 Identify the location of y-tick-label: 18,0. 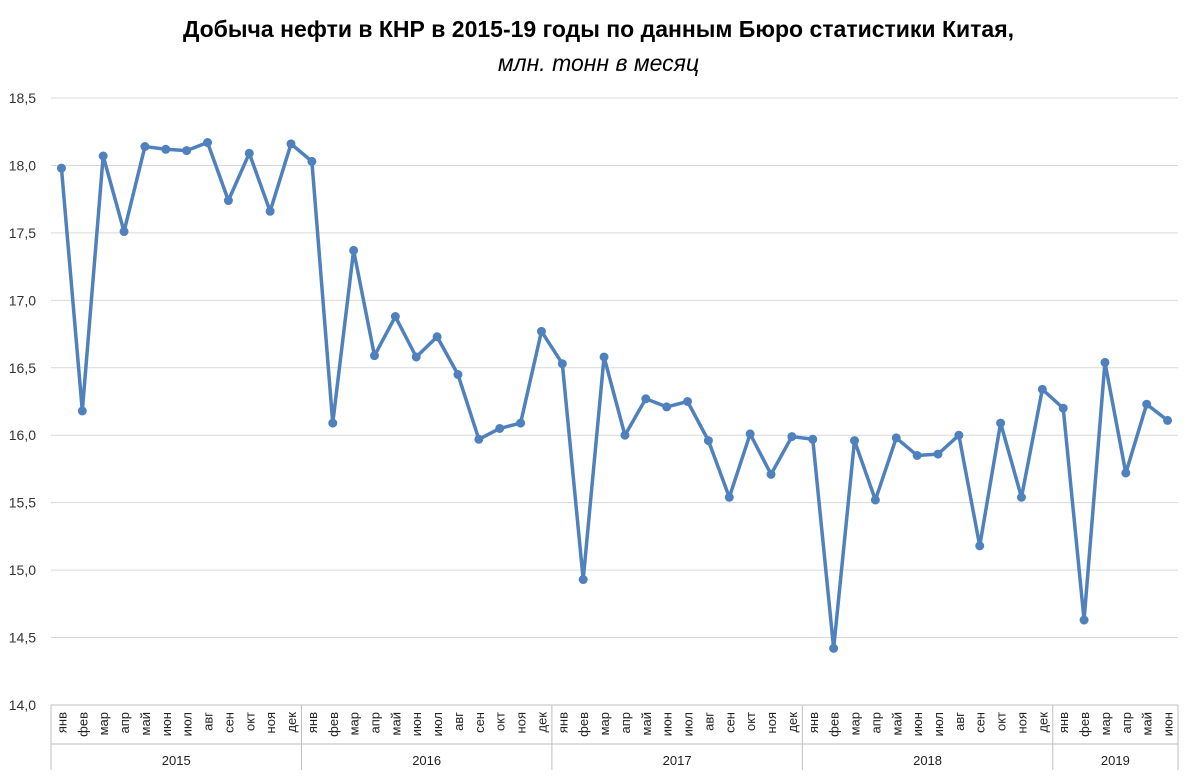
(22, 165).